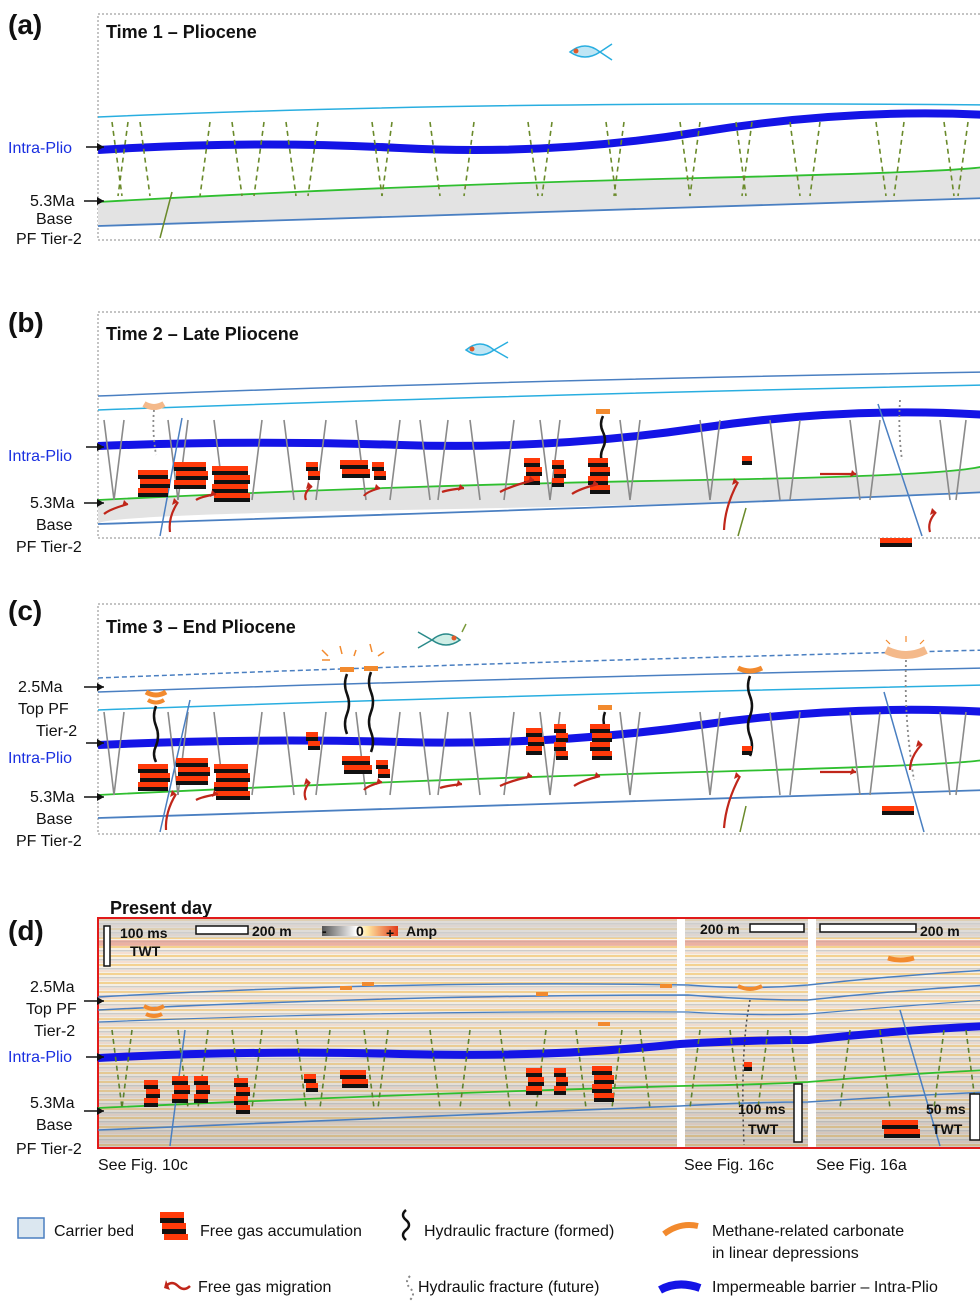 This screenshot has height=1311, width=980. What do you see at coordinates (25, 24) in the screenshot?
I see `panel-a-label: (a)` at bounding box center [25, 24].